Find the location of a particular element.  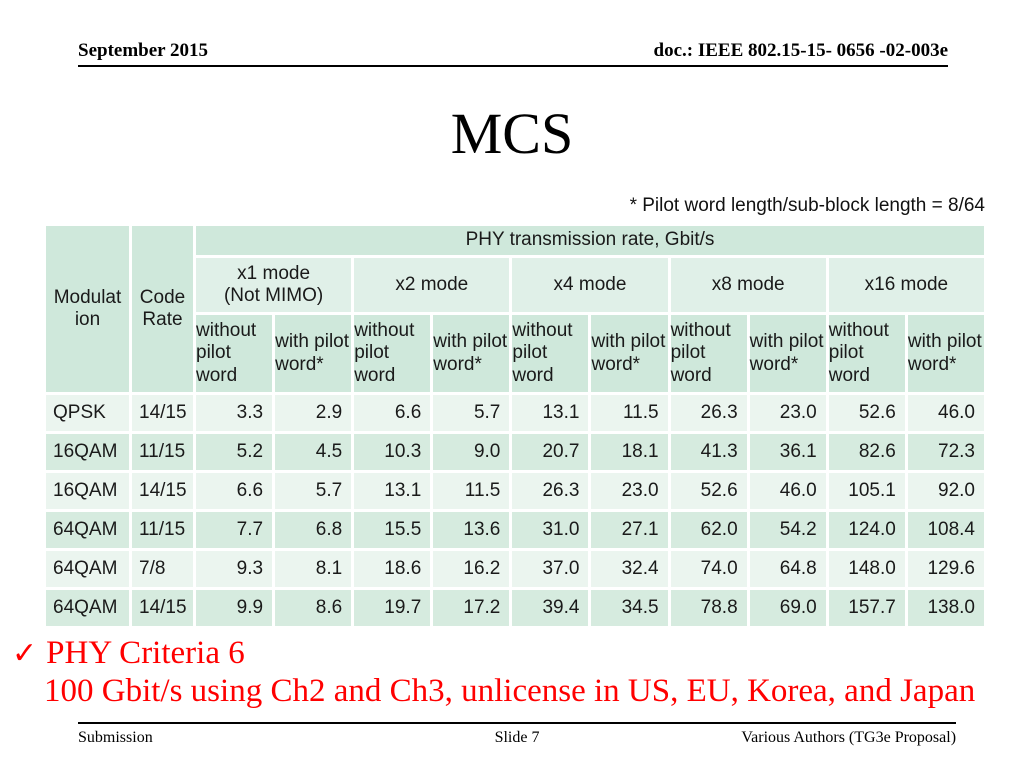

cell-value: 124.0 is located at coordinates (866, 530).